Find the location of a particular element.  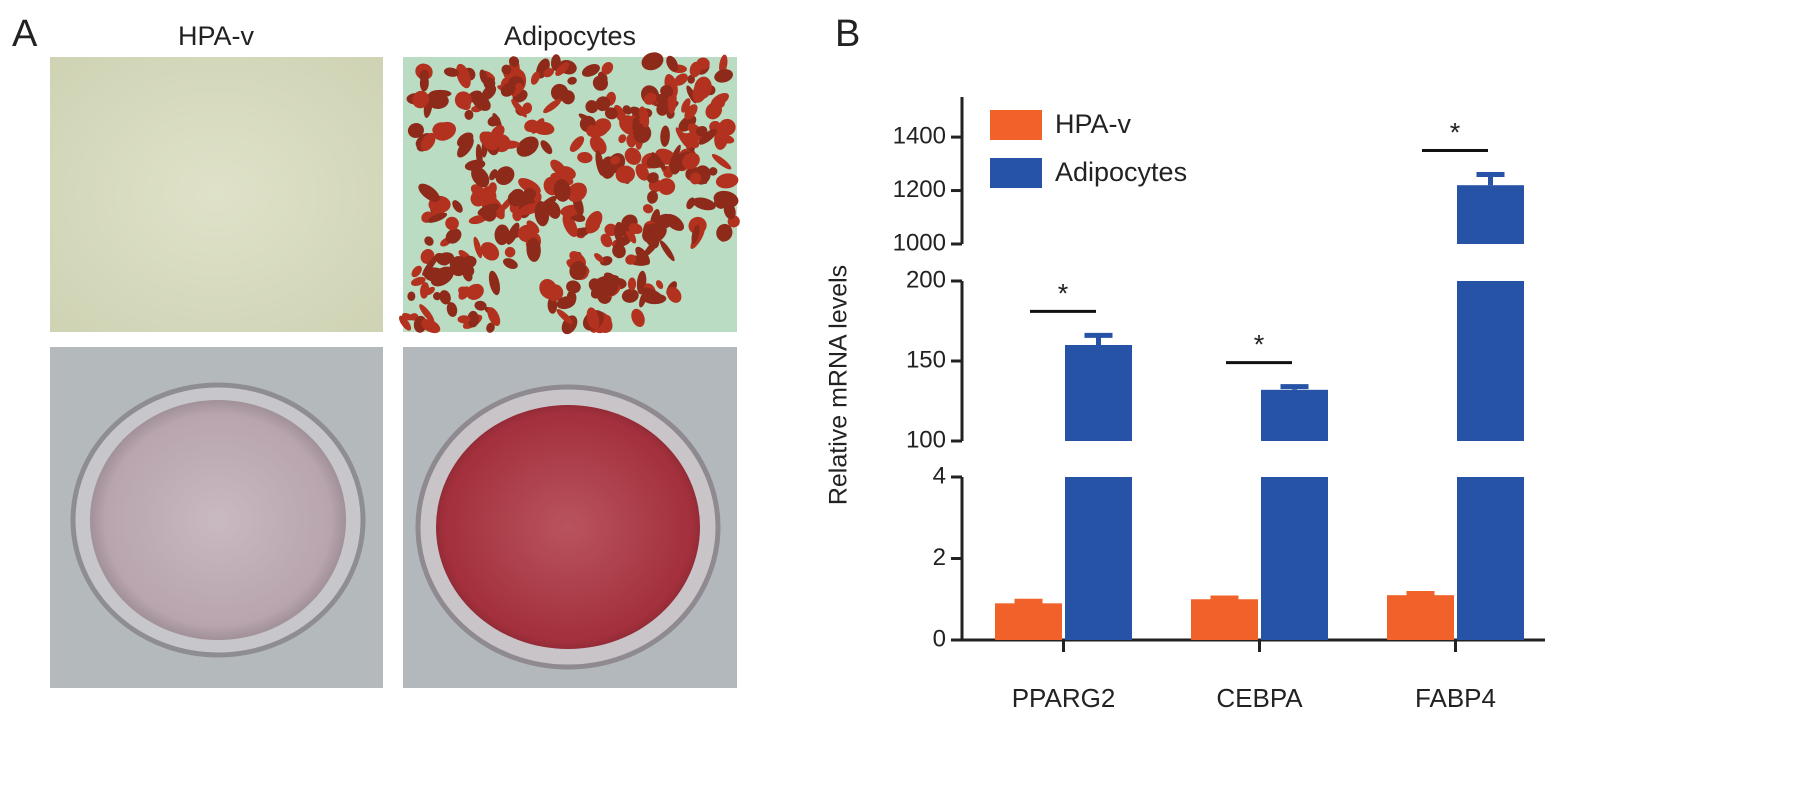

y-tick-label: 1000 is located at coordinates (919, 242).